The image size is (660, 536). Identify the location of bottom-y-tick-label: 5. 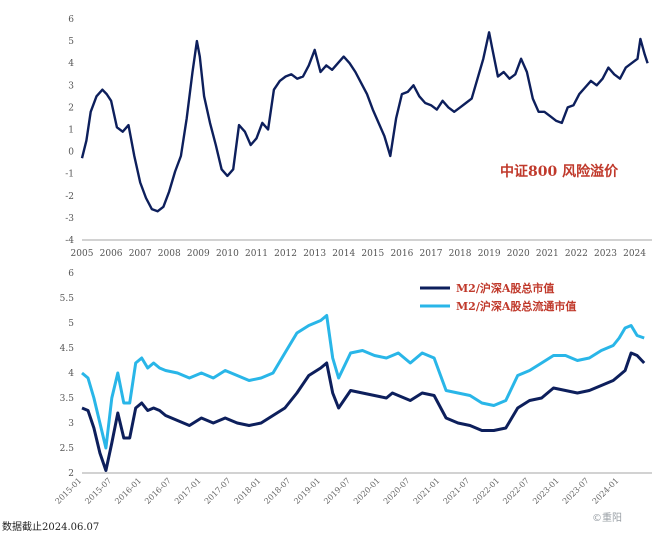
(71, 324).